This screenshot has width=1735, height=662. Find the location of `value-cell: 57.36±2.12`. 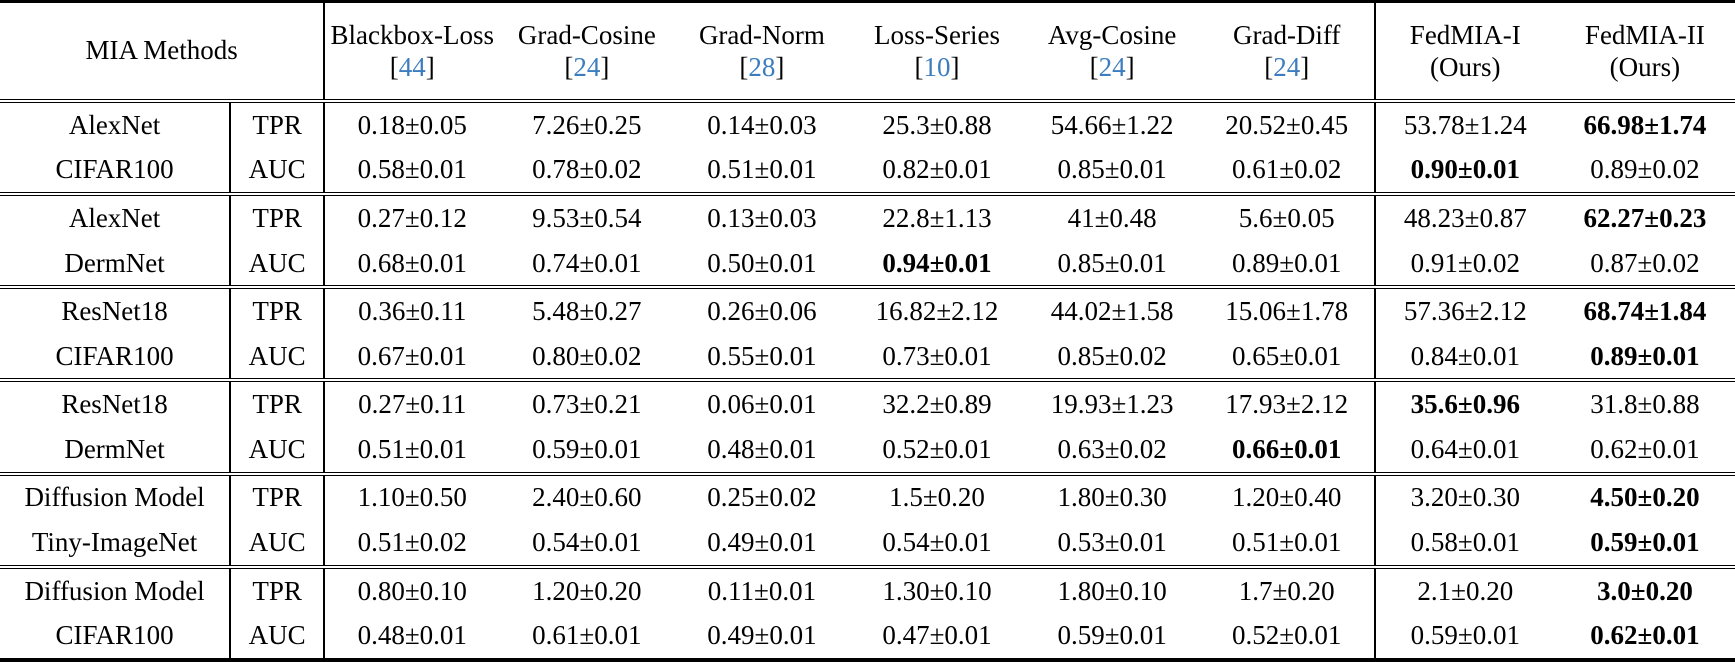

value-cell: 57.36±2.12 is located at coordinates (1464, 310).